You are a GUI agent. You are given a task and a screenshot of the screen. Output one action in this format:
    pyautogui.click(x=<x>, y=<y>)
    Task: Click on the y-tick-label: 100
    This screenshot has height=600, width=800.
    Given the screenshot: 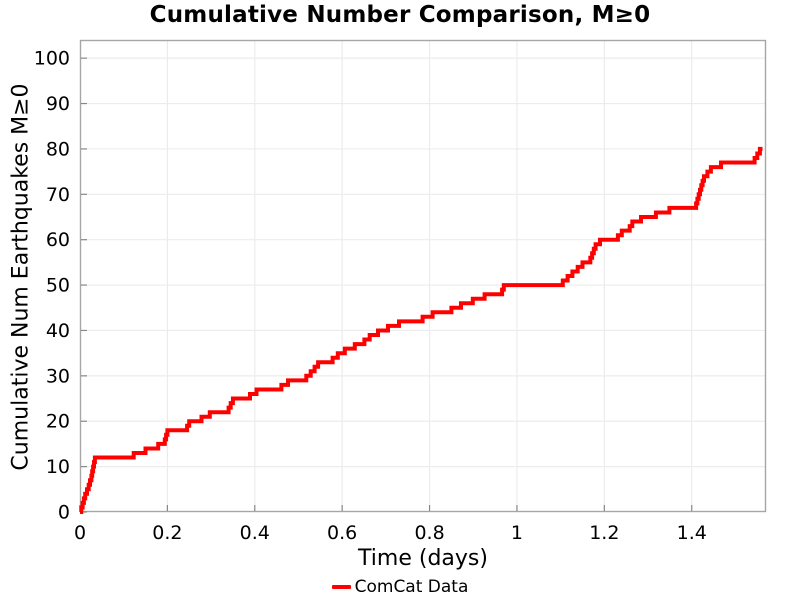 What is the action you would take?
    pyautogui.click(x=52, y=59)
    